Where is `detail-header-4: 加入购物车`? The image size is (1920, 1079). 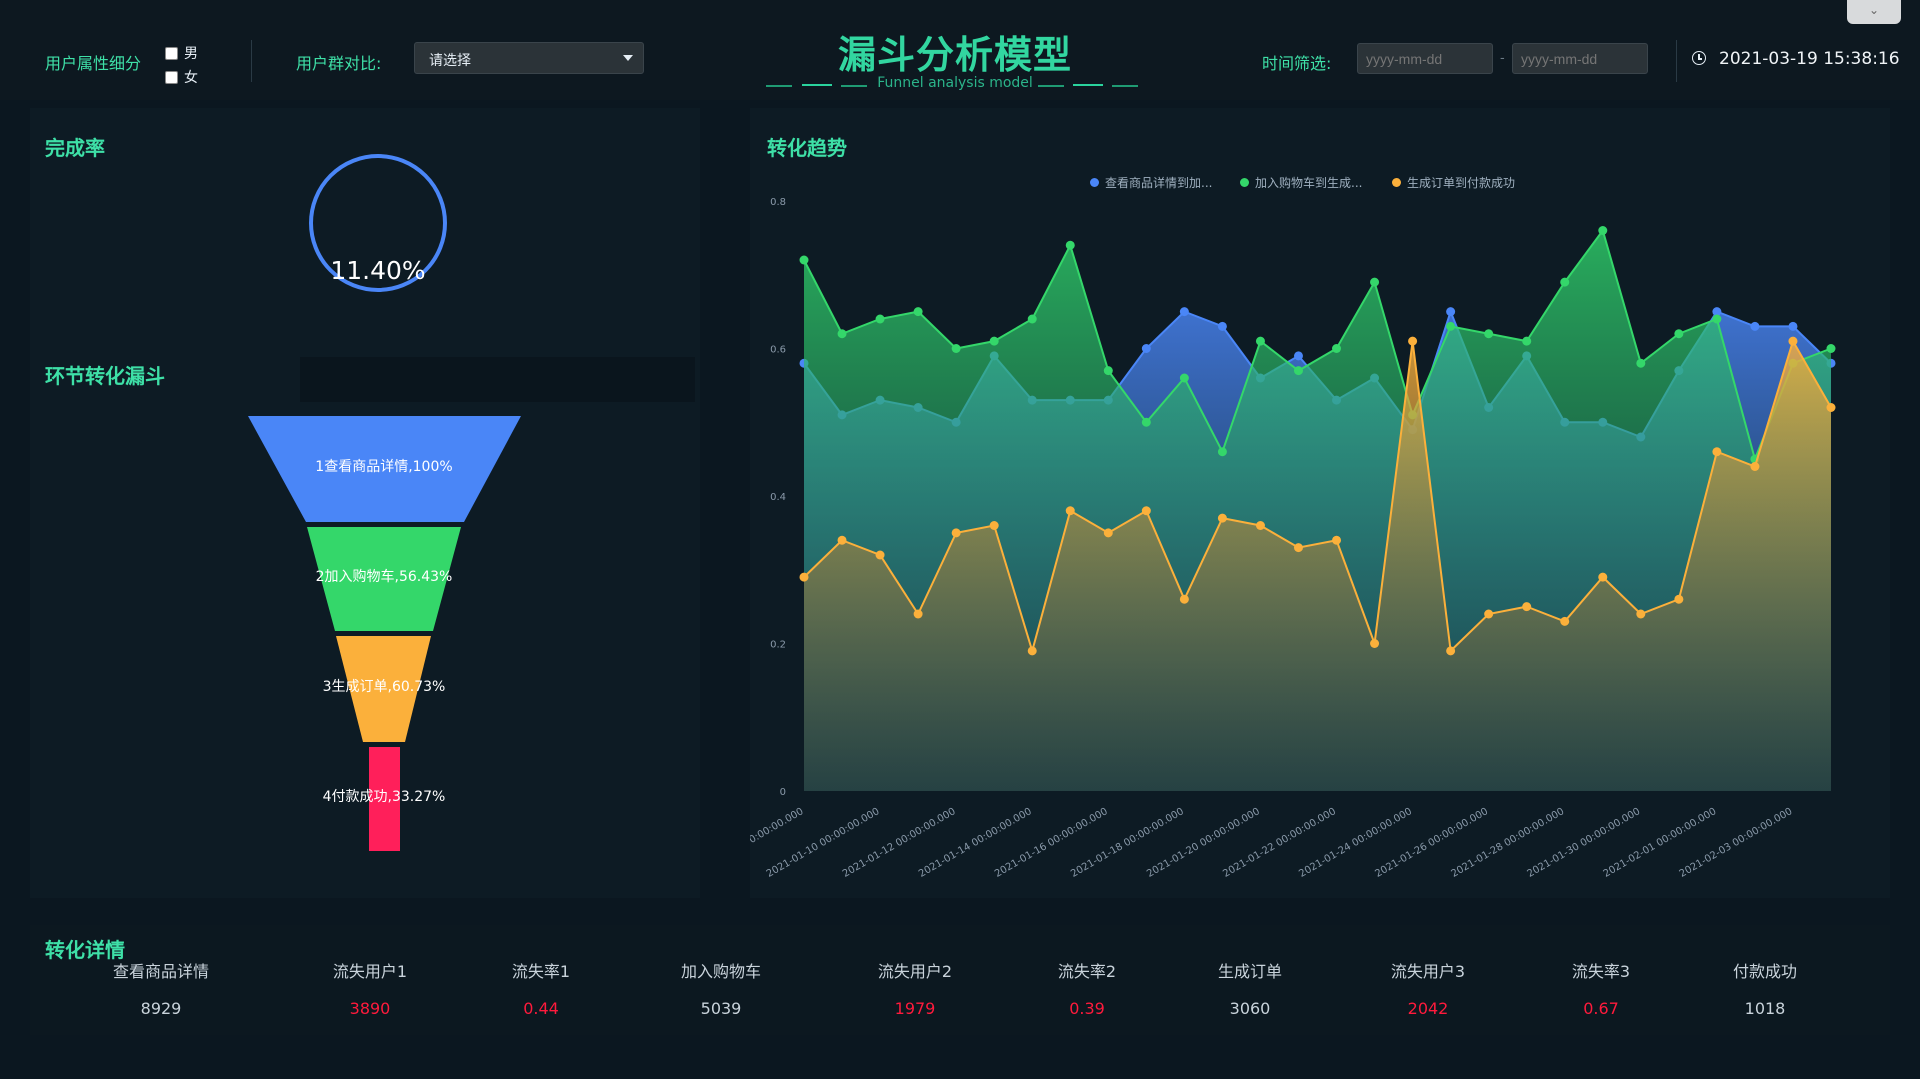
detail-header-4: 加入购物车 is located at coordinates (720, 971).